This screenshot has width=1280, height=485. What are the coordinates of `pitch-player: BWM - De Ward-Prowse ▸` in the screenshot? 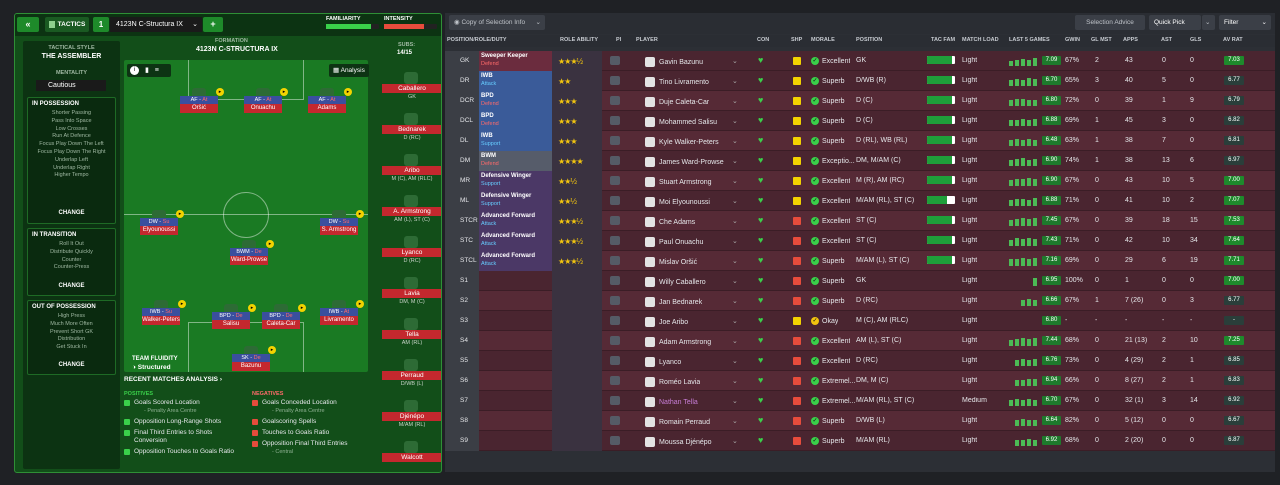 It's located at (252, 253).